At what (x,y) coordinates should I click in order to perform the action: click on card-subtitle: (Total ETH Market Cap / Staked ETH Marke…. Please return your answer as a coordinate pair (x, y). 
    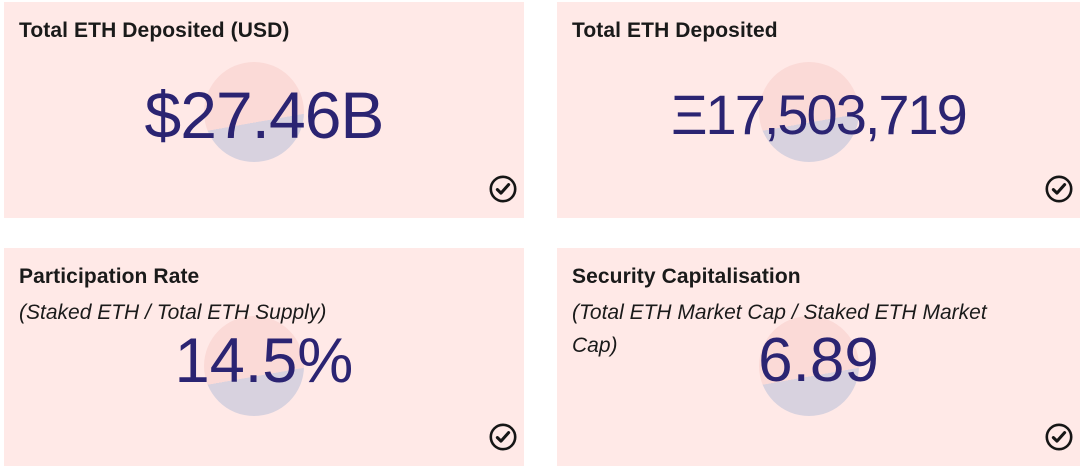
    Looking at the image, I should click on (779, 329).